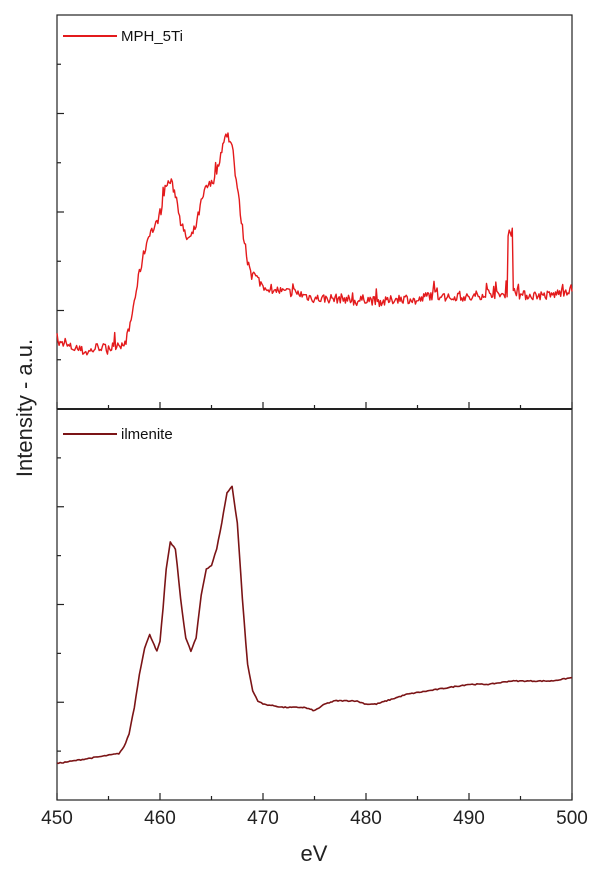  What do you see at coordinates (469, 818) in the screenshot?
I see `x-tick-label: 490` at bounding box center [469, 818].